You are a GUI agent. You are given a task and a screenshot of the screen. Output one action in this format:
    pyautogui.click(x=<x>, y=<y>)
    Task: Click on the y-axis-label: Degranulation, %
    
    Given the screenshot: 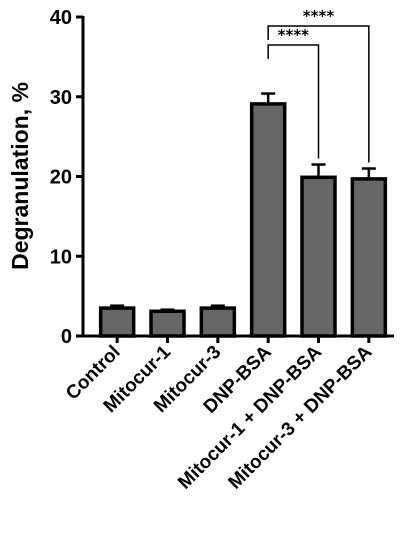 What is the action you would take?
    pyautogui.click(x=20, y=176)
    